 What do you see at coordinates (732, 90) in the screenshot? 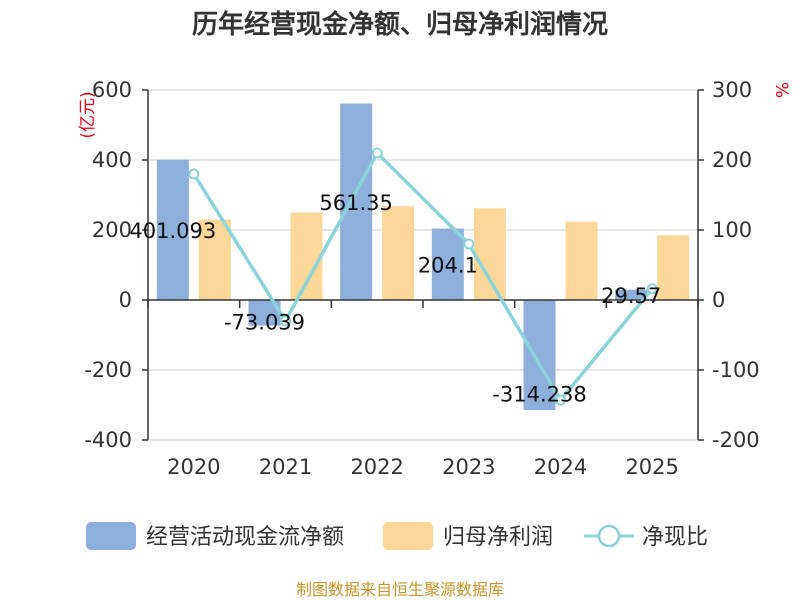
I see `right-tick-label: 300` at bounding box center [732, 90].